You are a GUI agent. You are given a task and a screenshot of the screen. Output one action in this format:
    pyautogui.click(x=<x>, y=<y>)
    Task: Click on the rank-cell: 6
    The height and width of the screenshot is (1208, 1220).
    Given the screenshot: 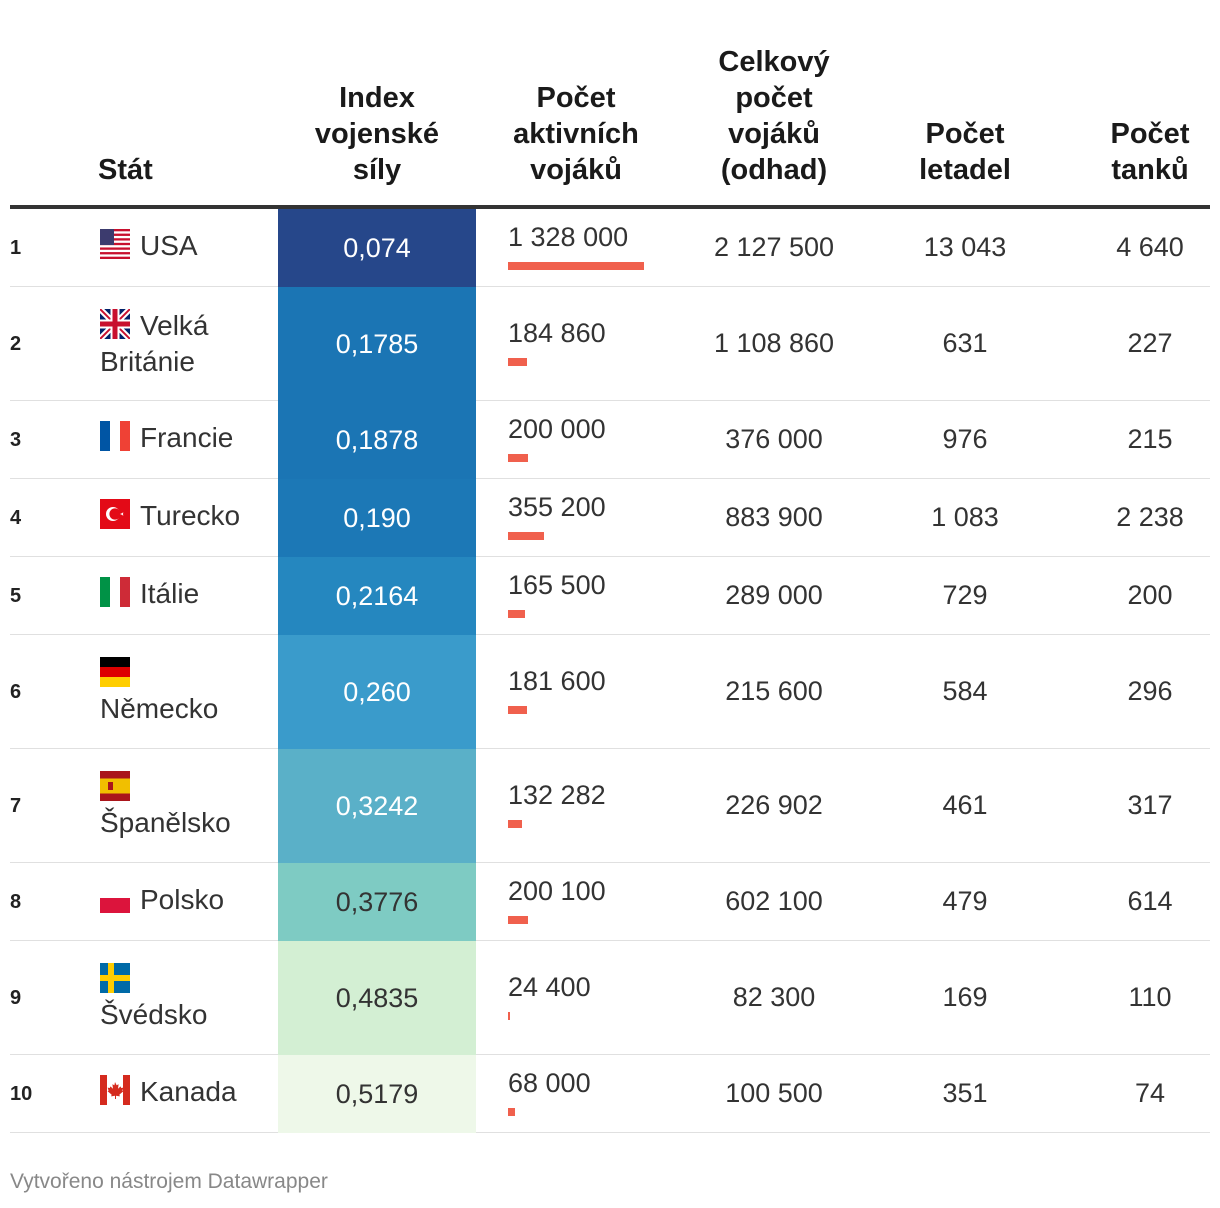 What is the action you would take?
    pyautogui.click(x=16, y=692)
    